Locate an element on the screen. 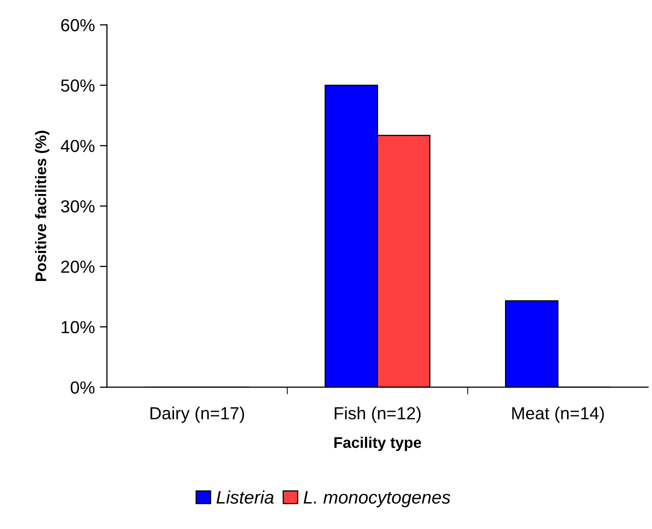 The height and width of the screenshot is (529, 652). legend-label: Listeria is located at coordinates (245, 497).